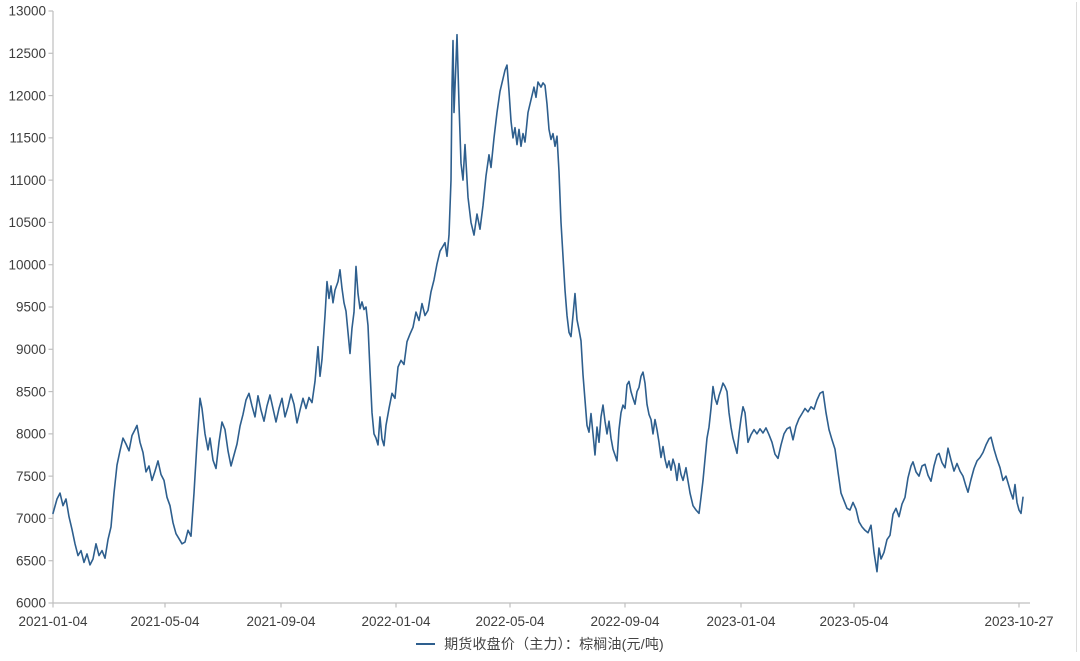 The width and height of the screenshot is (1080, 661). What do you see at coordinates (854, 621) in the screenshot?
I see `x-tick-label: 2023-05-04` at bounding box center [854, 621].